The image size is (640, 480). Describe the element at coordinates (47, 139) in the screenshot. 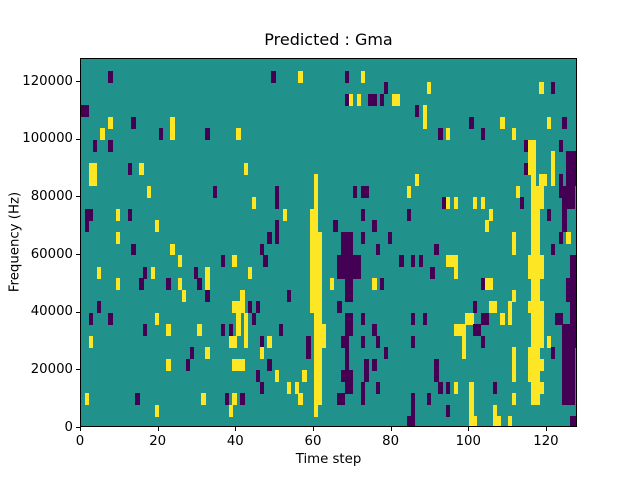

I see `y-tick-label: 100000` at that location.